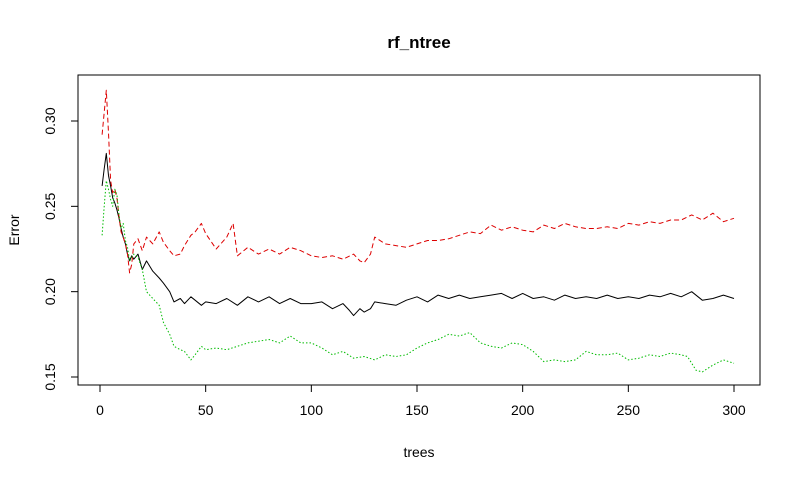 The height and width of the screenshot is (482, 800). What do you see at coordinates (629, 410) in the screenshot?
I see `x-tick-label: 250` at bounding box center [629, 410].